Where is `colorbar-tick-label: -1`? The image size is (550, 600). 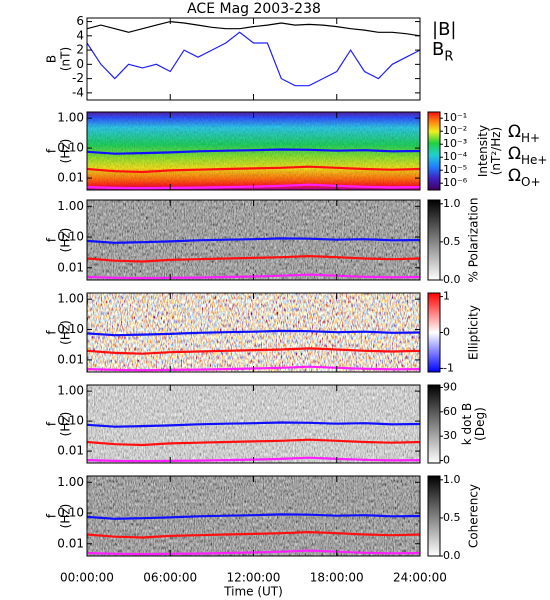 colorbar-tick-label: -1 is located at coordinates (448, 367).